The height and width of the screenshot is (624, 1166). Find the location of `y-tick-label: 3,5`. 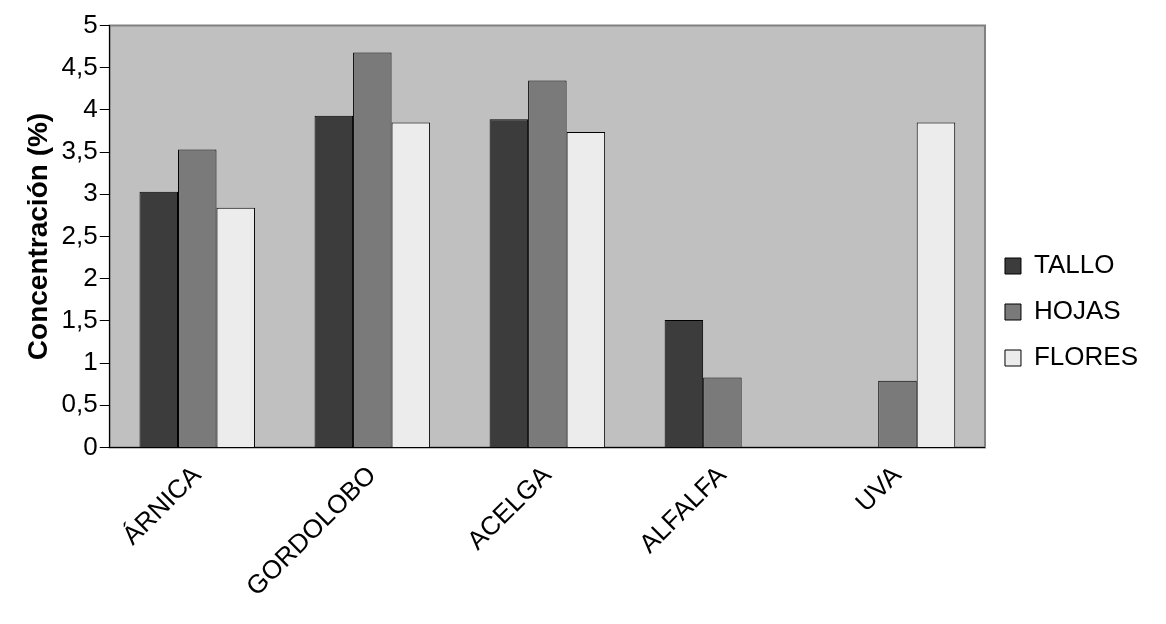

y-tick-label: 3,5 is located at coordinates (79, 150).